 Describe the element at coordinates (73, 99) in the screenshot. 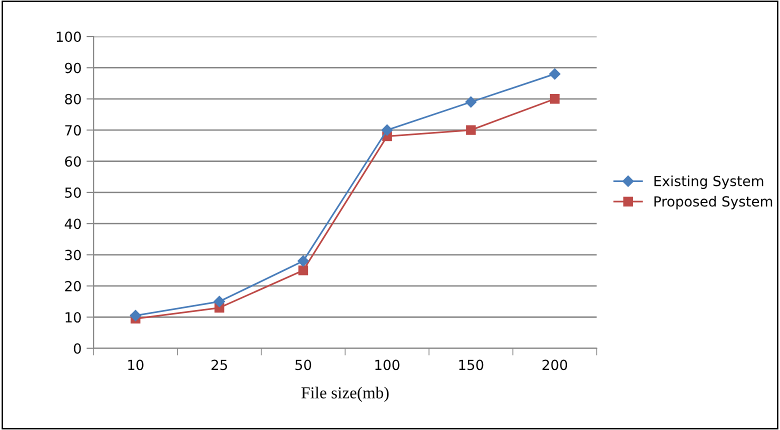

I see `y-tick-label: 80` at that location.